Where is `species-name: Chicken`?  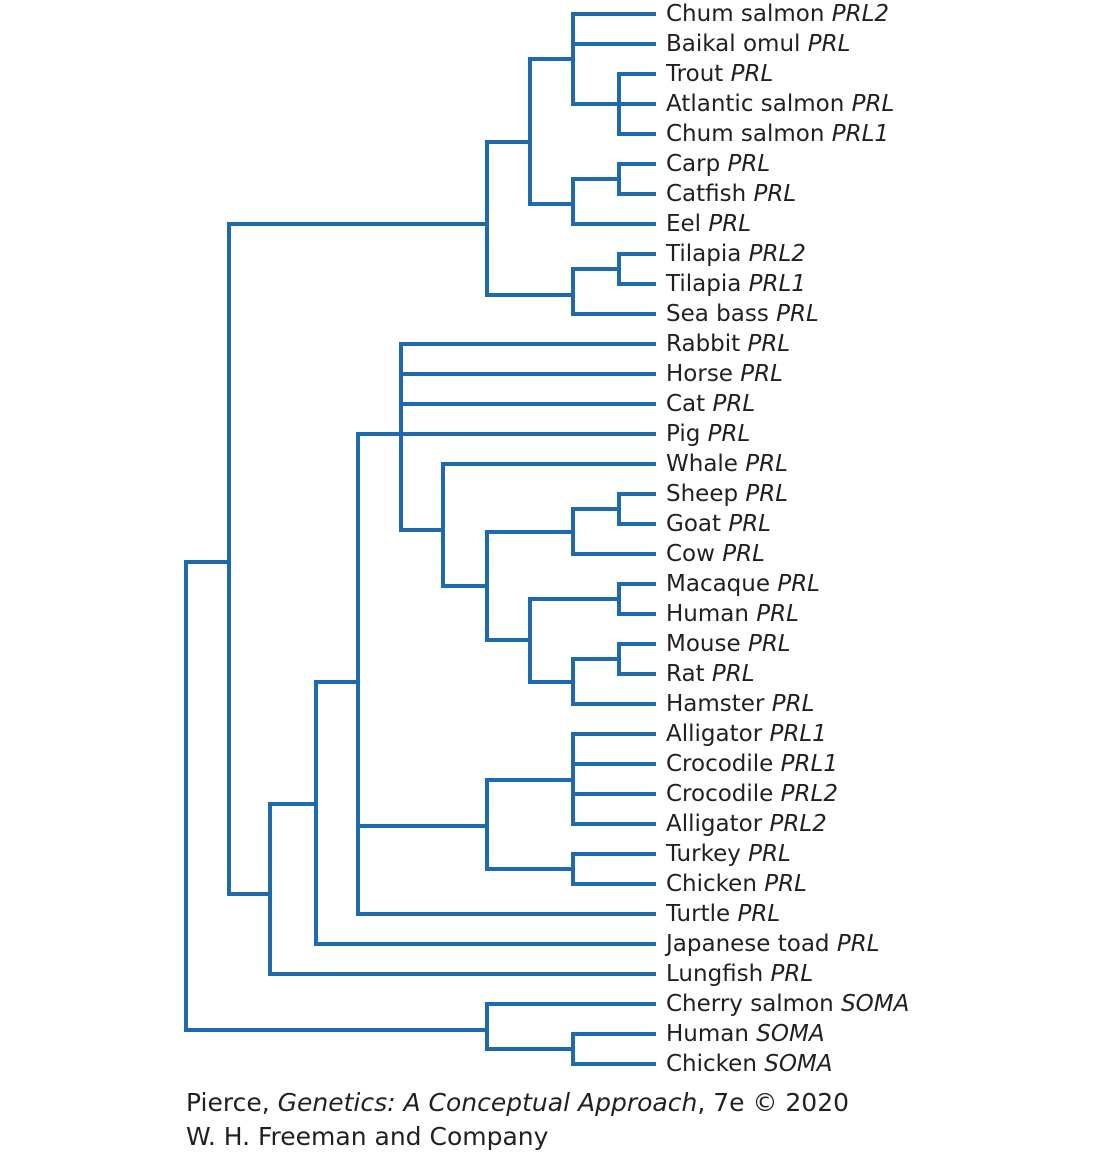
species-name: Chicken is located at coordinates (711, 884).